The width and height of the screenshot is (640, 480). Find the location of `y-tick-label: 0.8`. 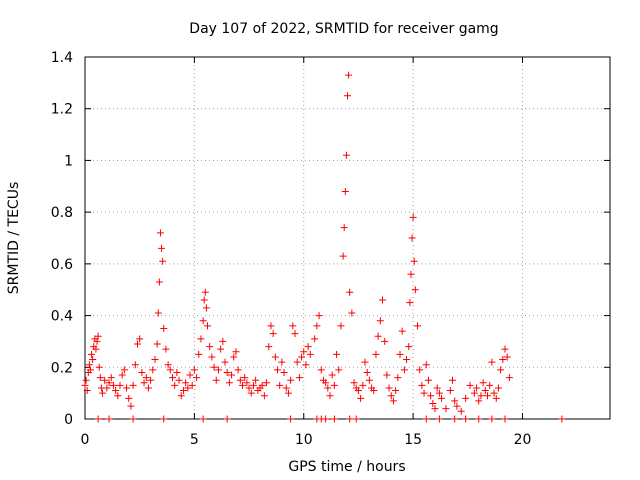

y-tick-label: 0.8 is located at coordinates (62, 213).